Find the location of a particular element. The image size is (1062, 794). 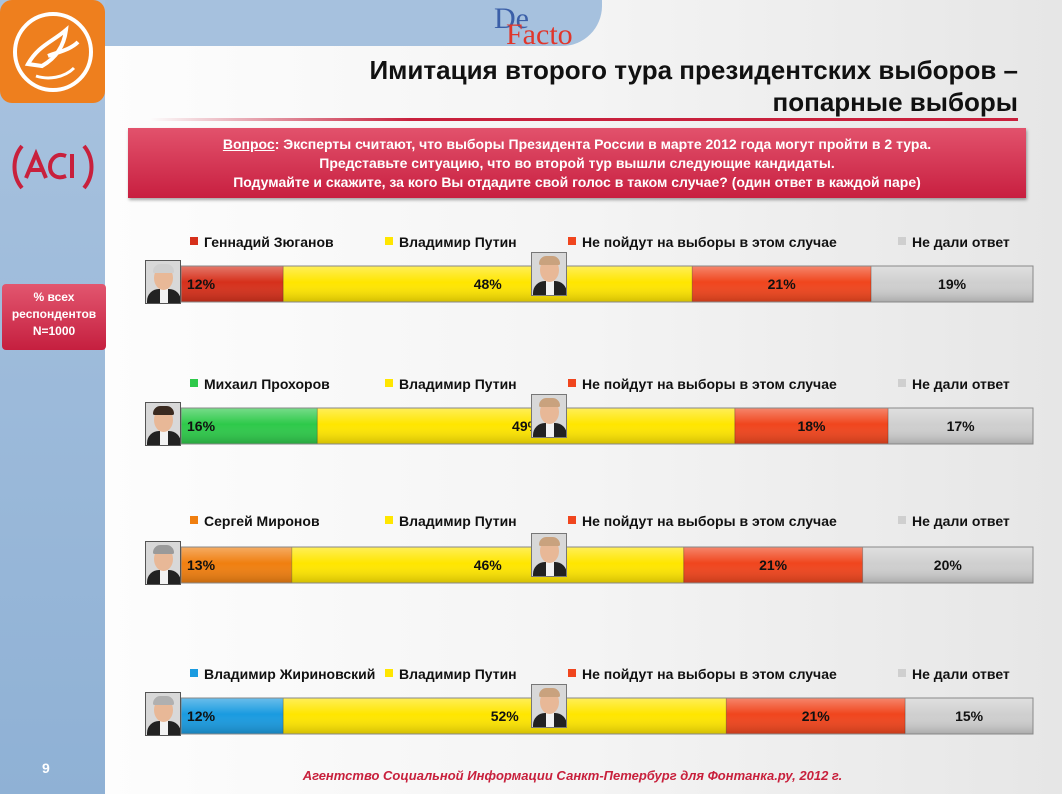

defacto-logo: De Facto is located at coordinates (545, 26).